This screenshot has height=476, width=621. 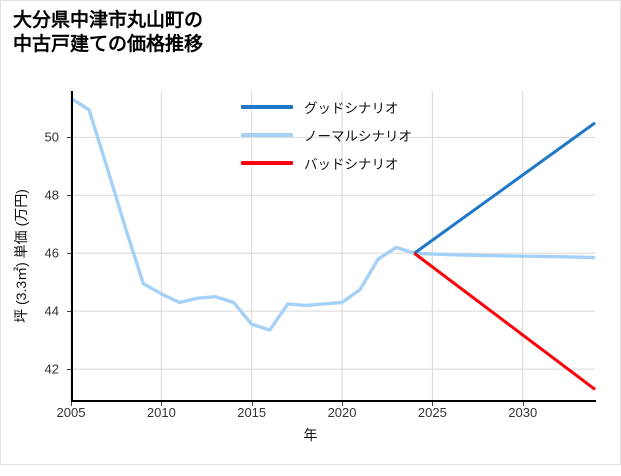 What do you see at coordinates (342, 412) in the screenshot?
I see `x-tick-label: 2020` at bounding box center [342, 412].